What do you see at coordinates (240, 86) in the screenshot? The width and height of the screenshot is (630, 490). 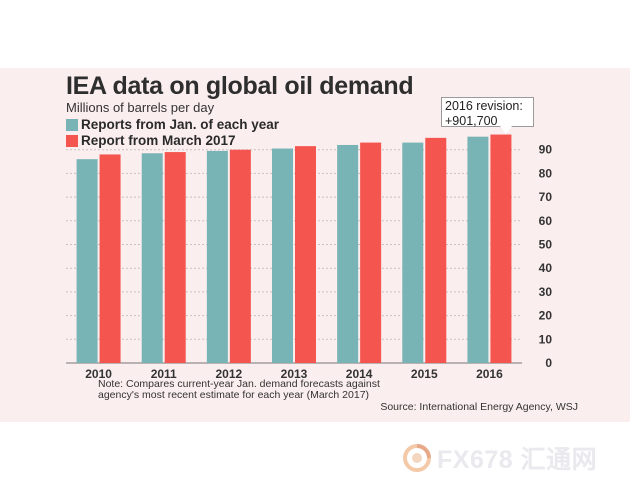 I see `chart-title: IEA data on global oil demand` at bounding box center [240, 86].